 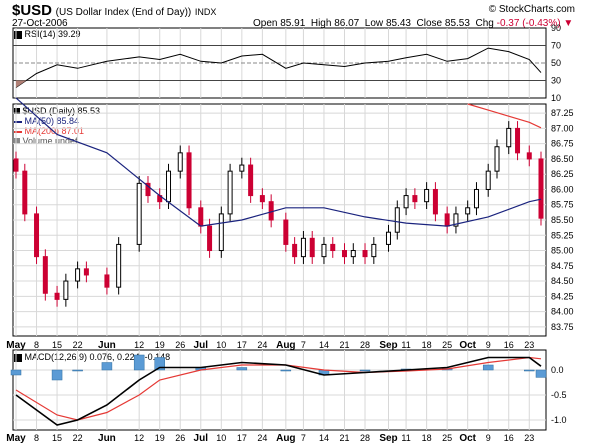 What do you see at coordinates (562, 235) in the screenshot?
I see `price-tick-label: 85.25` at bounding box center [562, 235].